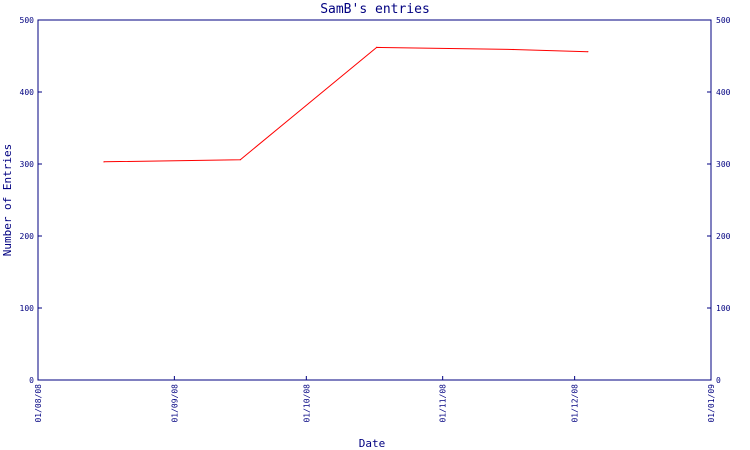 This screenshot has width=750, height=450. What do you see at coordinates (443, 403) in the screenshot?
I see `x-tick-label-3: 01/11/08` at bounding box center [443, 403].